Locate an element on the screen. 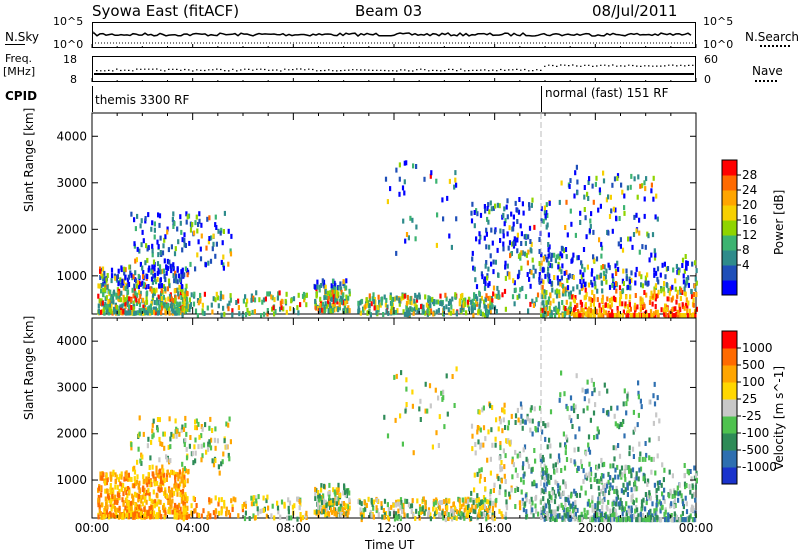 The width and height of the screenshot is (800, 554). nave-label: Nave is located at coordinates (767, 71).